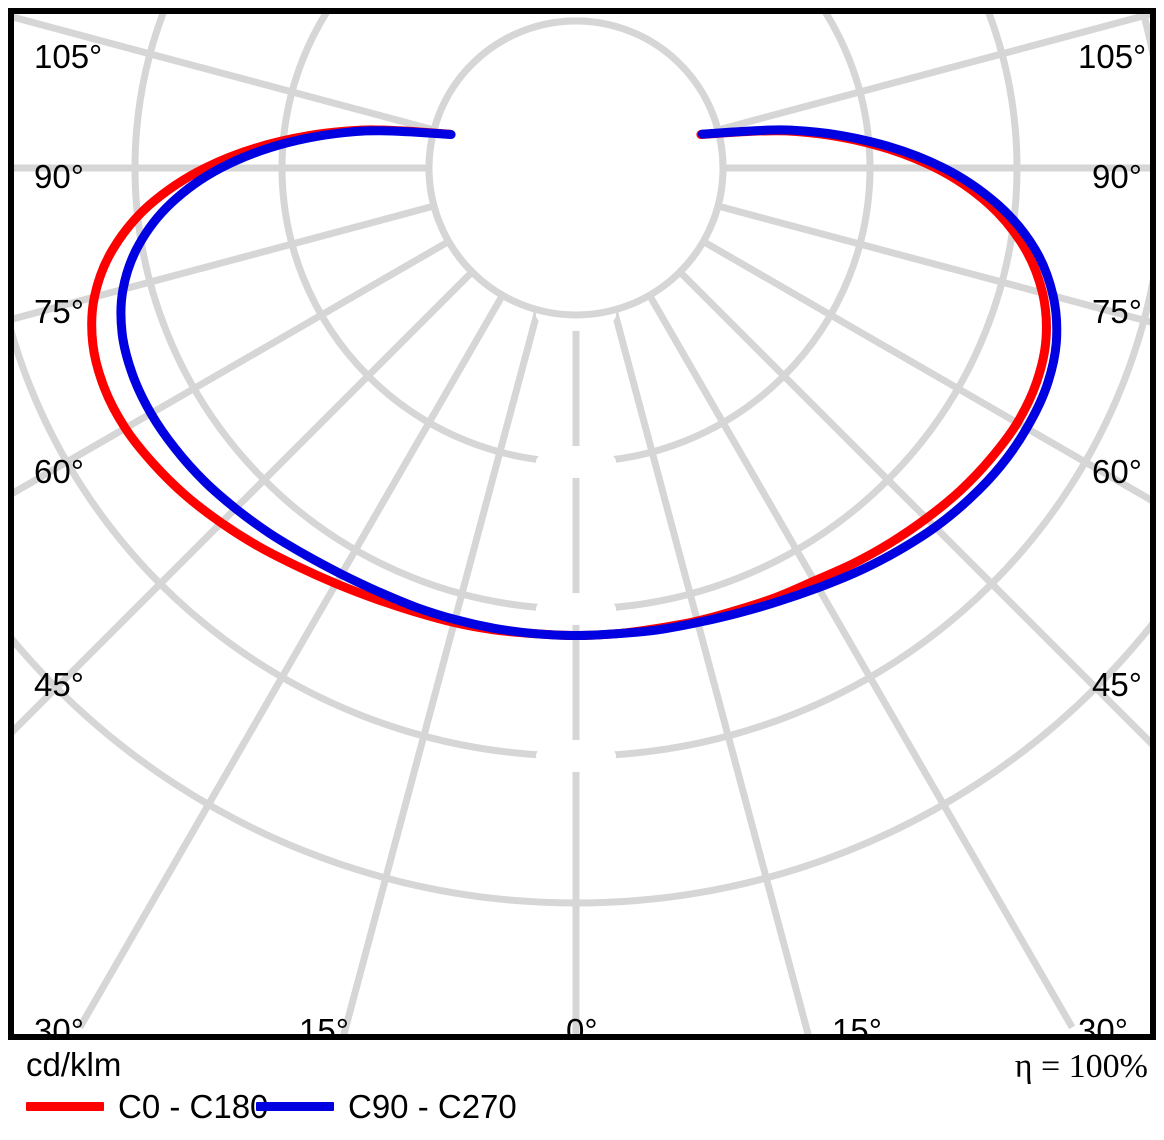 This screenshot has height=1140, width=1164. Describe the element at coordinates (857, 1026) in the screenshot. I see `angle-label-bottom-2: 15°` at that location.